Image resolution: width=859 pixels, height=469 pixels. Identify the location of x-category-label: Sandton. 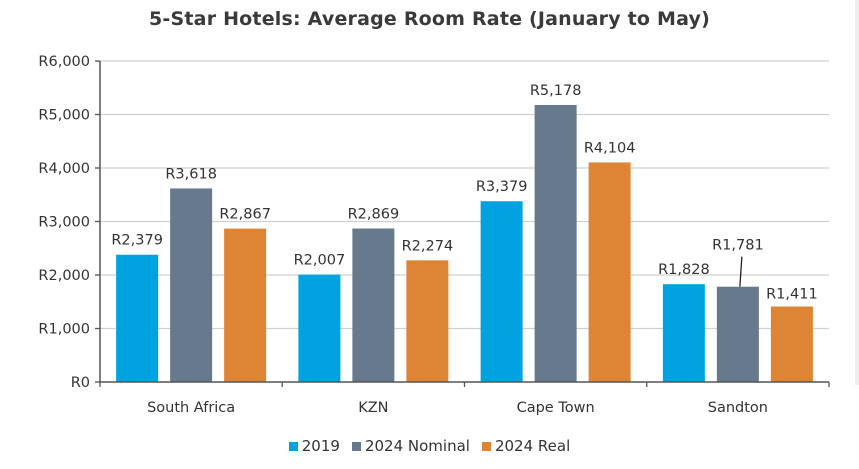
(738, 408).